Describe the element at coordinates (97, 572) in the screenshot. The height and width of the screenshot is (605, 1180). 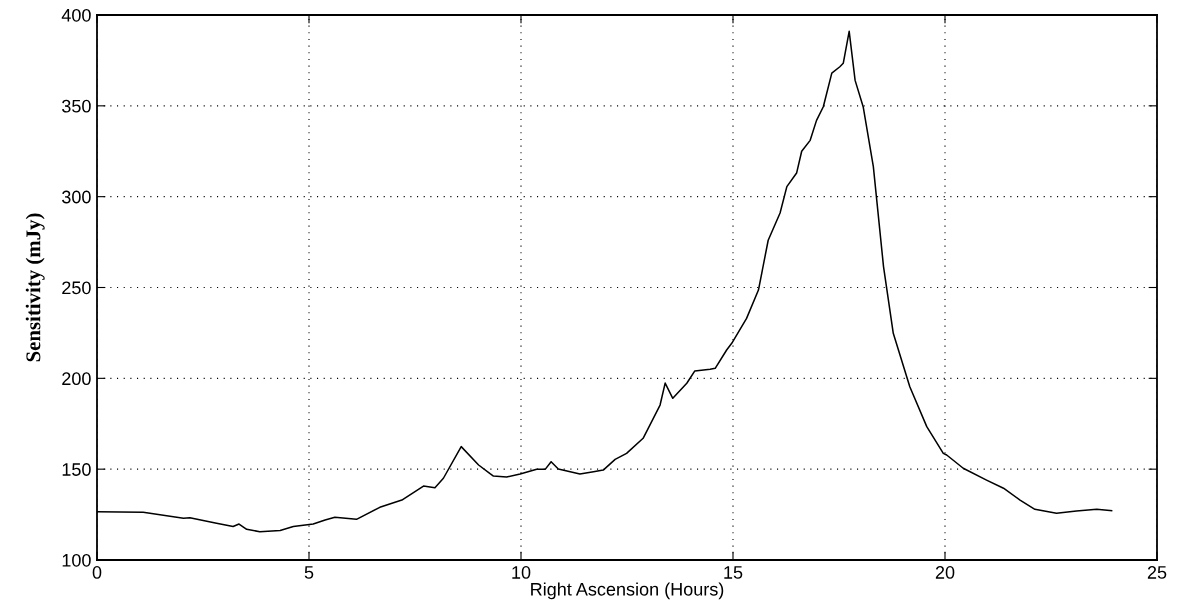
I see `x-tick-label: 0` at that location.